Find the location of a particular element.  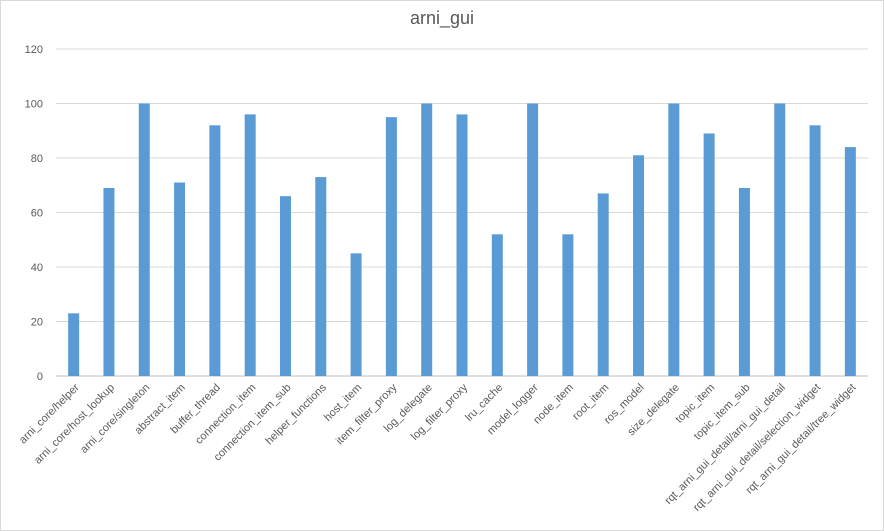

x-tick-label: arni_core/helper is located at coordinates (49, 413).